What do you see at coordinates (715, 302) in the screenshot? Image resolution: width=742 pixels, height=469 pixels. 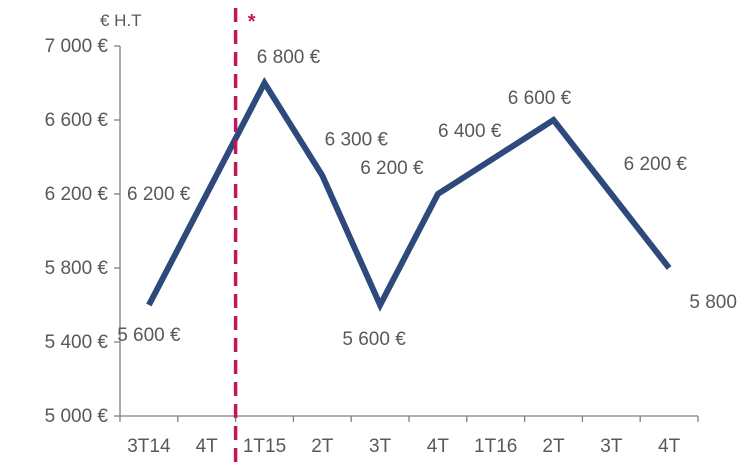 I see `data-label: 5 800 €` at bounding box center [715, 302].